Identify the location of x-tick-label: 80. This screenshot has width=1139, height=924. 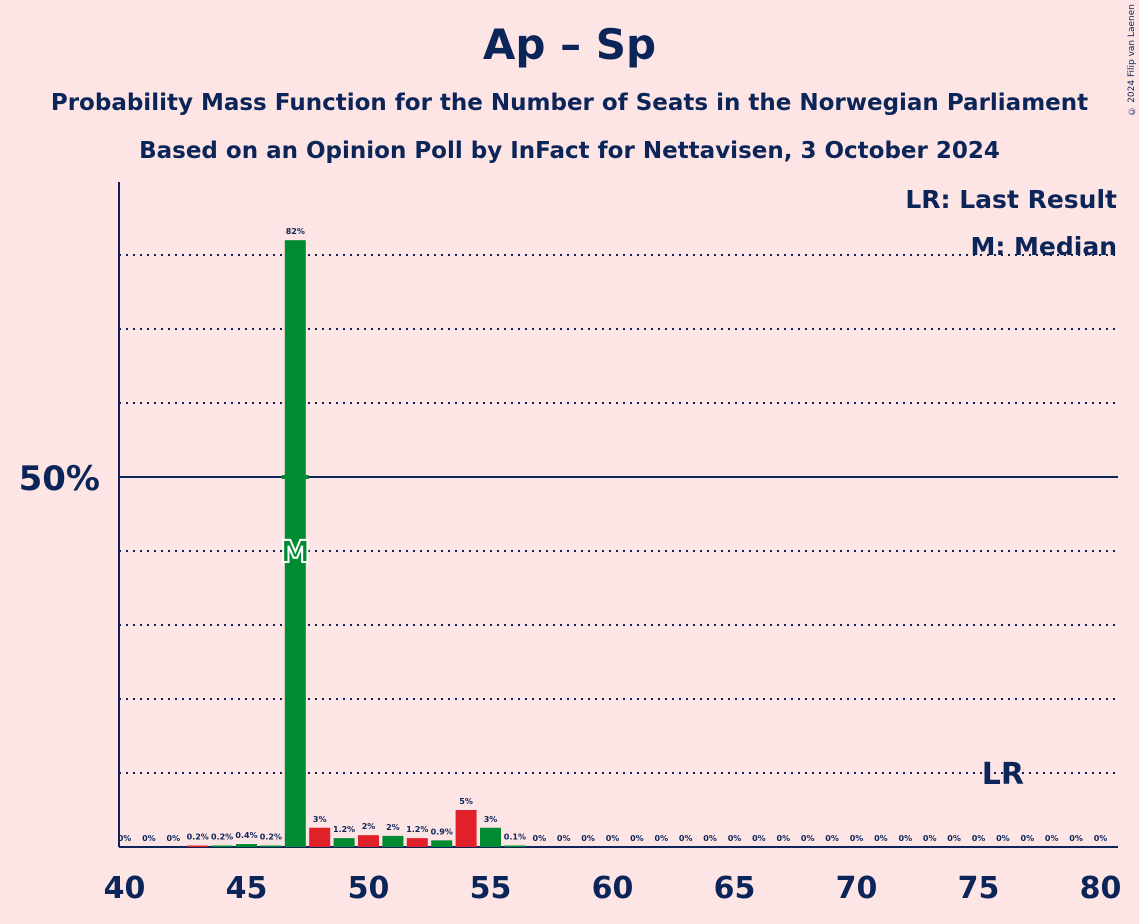
(1101, 888).